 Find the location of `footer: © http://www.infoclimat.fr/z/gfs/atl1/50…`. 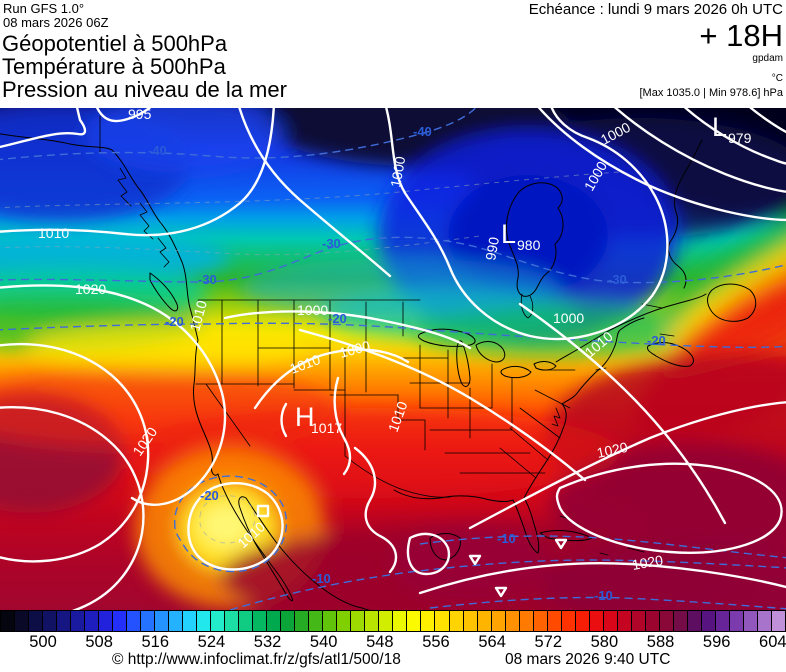

footer: © http://www.infoclimat.fr/z/gfs/atl1/50… is located at coordinates (393, 661).